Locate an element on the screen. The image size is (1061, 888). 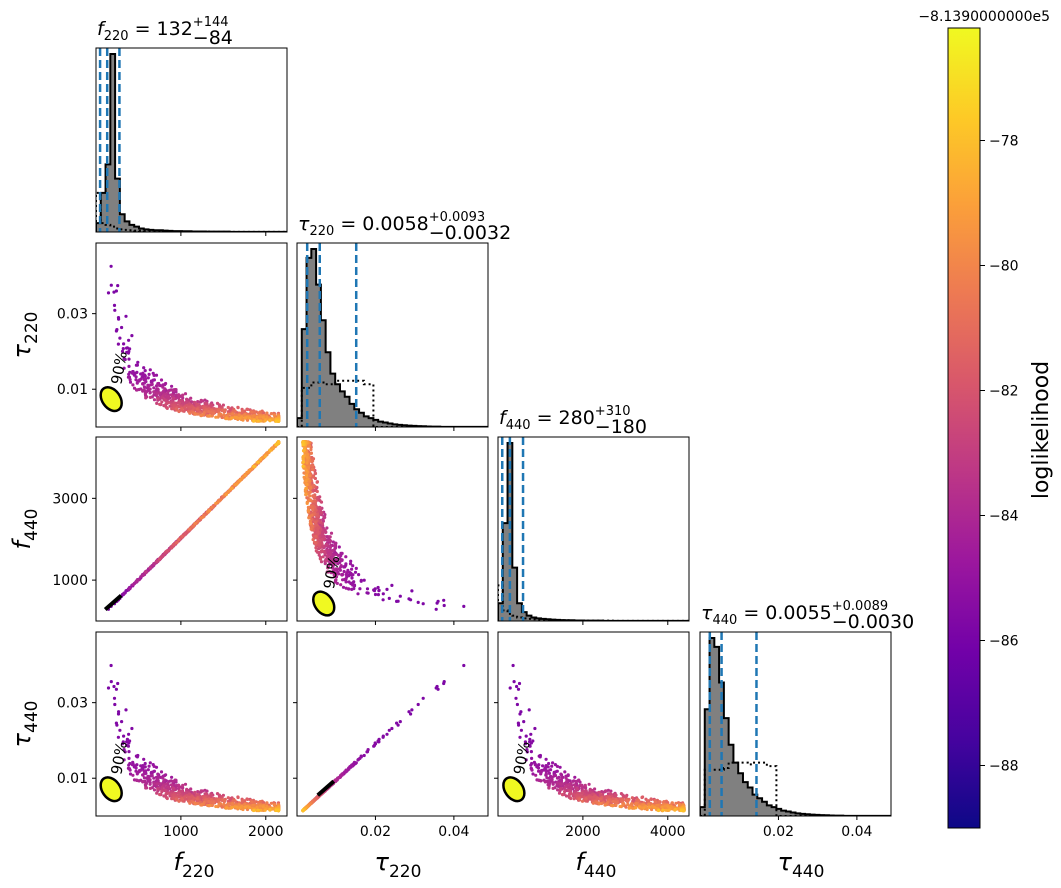
panel-frame is located at coordinates (392, 335).